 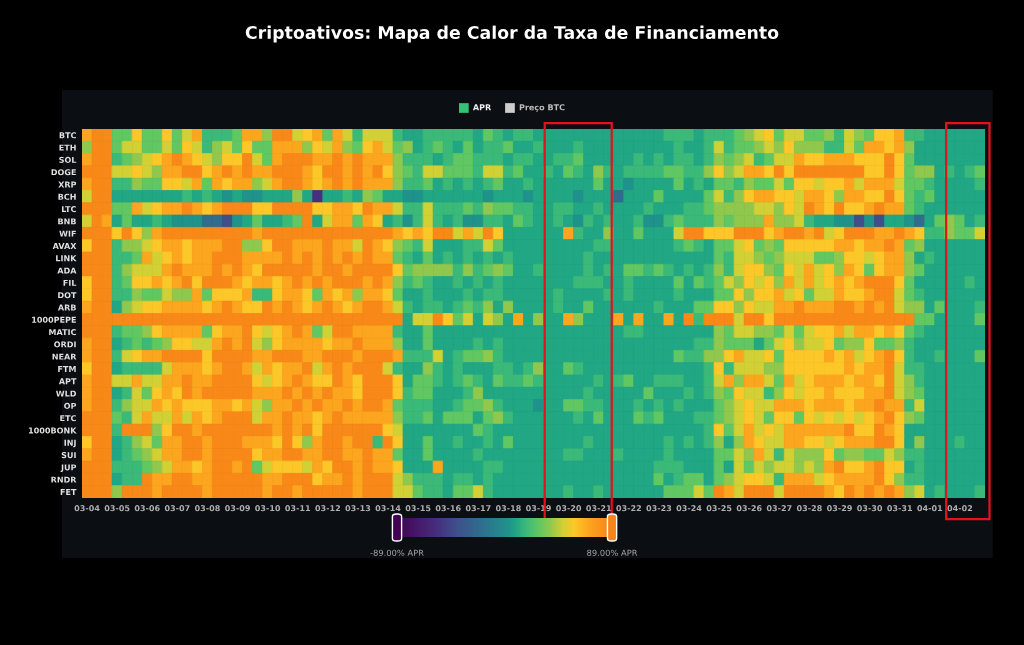 I want to click on y-tick-label: 1000PEPE, so click(x=54, y=319).